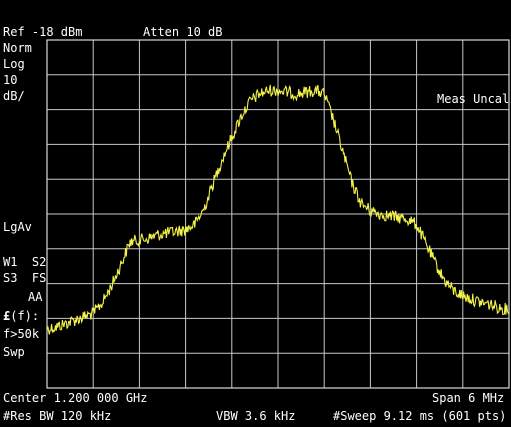 The image size is (511, 427). I want to click on scale-unit-label: dB/, so click(14, 96).